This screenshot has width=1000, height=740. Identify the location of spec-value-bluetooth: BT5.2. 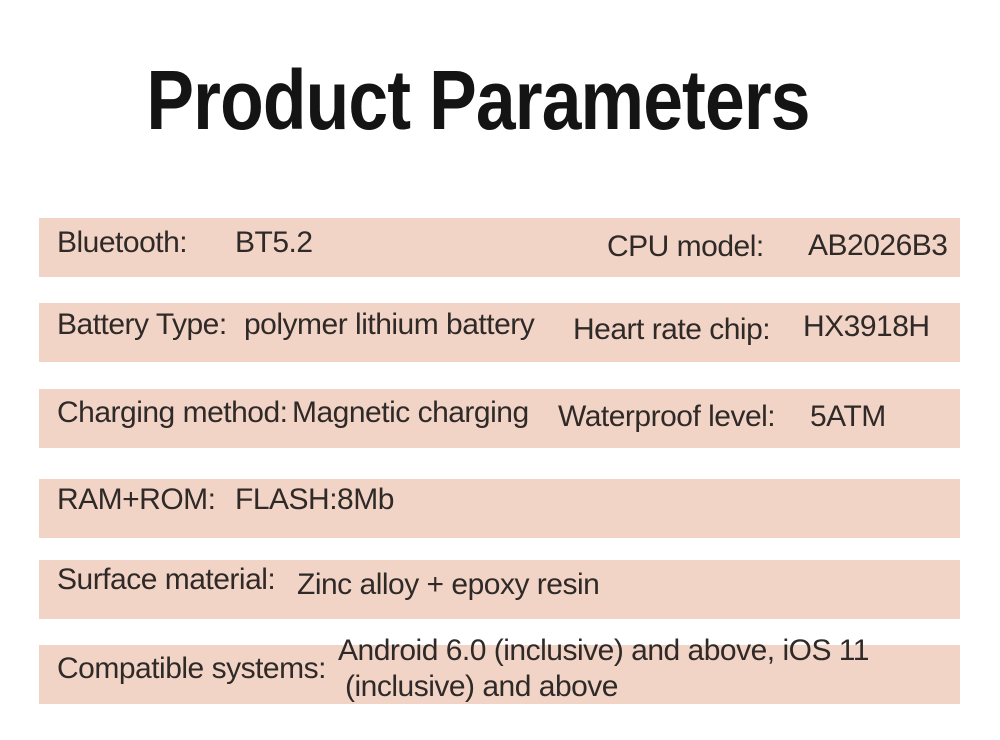
(274, 242).